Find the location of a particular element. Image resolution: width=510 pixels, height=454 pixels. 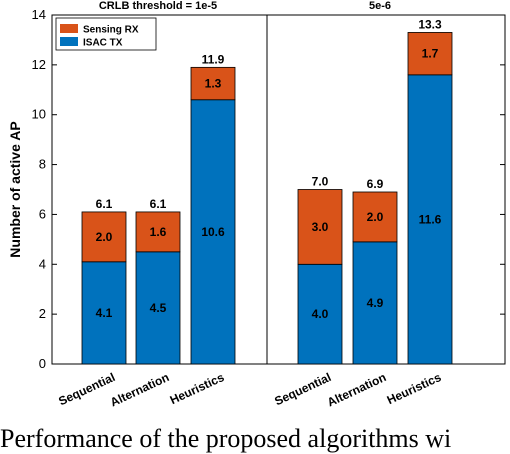

y-tick-label: 8 is located at coordinates (42, 164).